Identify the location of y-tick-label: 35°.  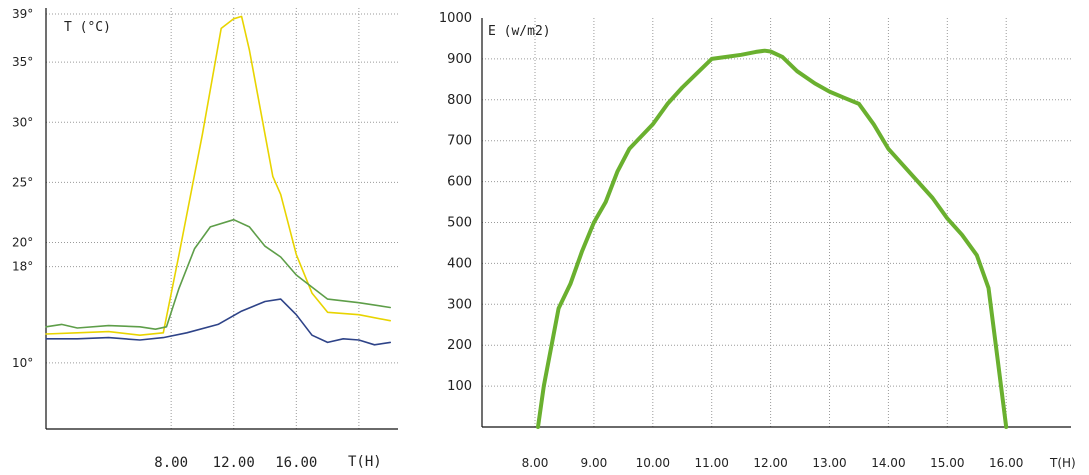
(22, 62).